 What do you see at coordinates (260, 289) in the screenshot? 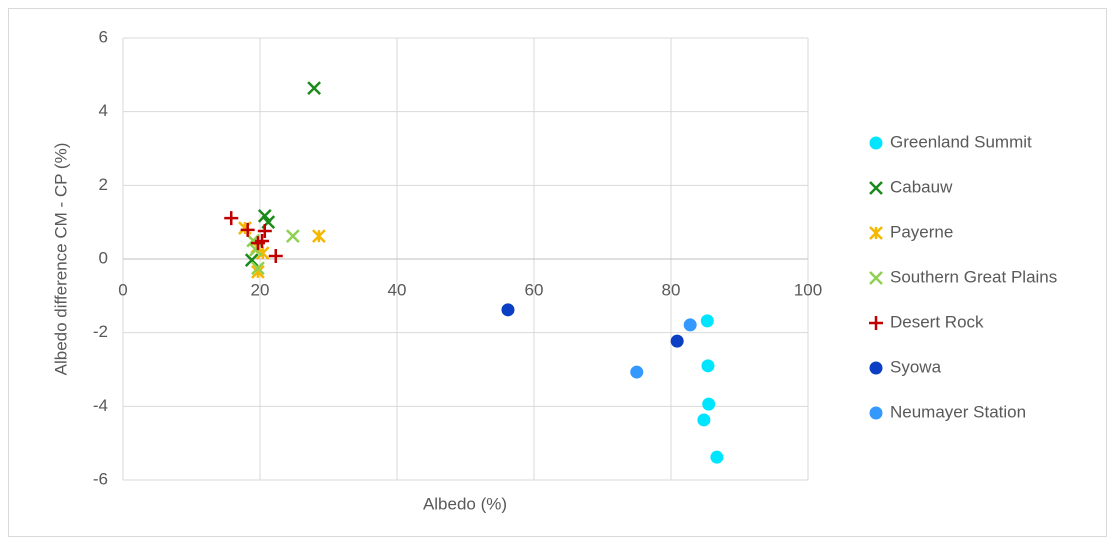
I see `x-tick-label: 20` at bounding box center [260, 289].